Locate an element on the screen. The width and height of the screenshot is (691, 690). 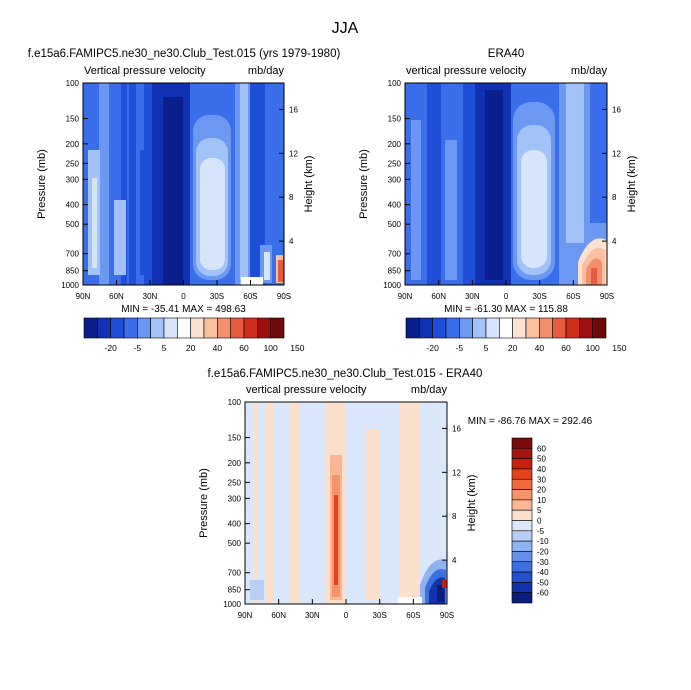
colorbar-label: 50 is located at coordinates (541, 459).